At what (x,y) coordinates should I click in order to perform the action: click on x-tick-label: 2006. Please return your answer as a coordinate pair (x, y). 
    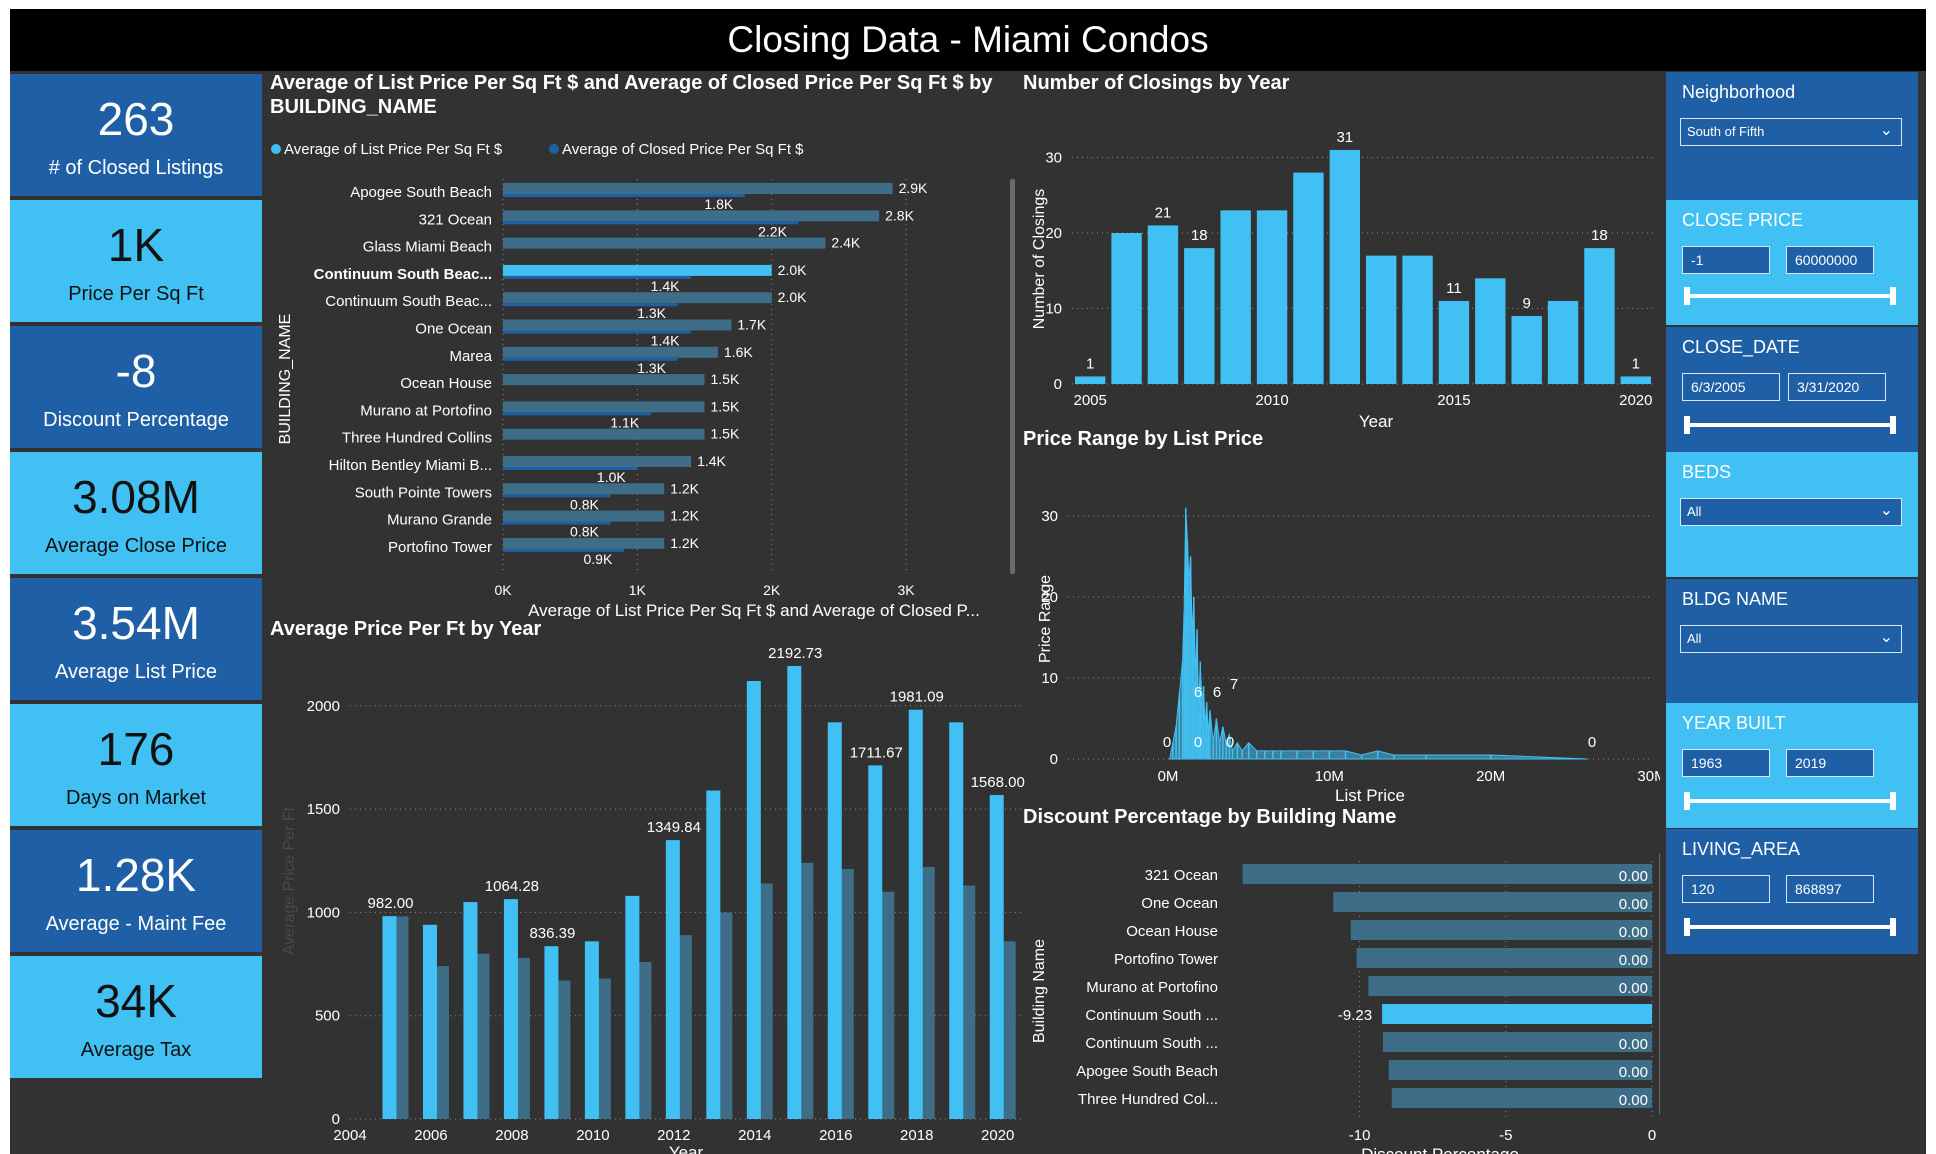
    Looking at the image, I should click on (430, 1135).